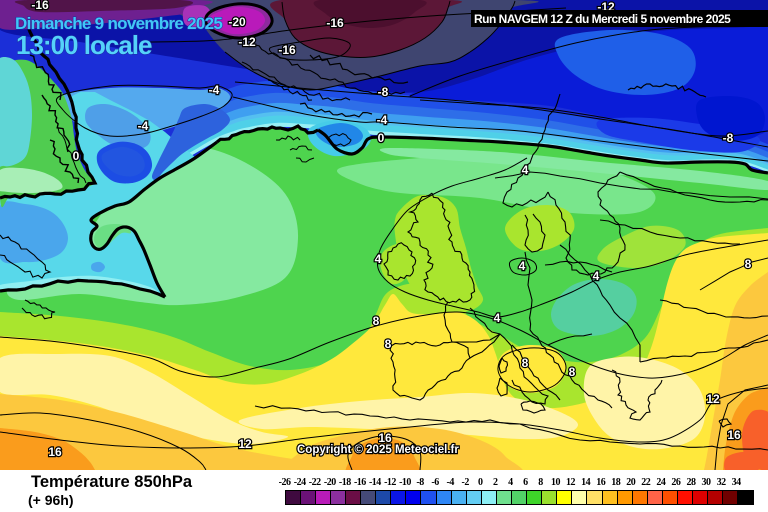  I want to click on svg-text: Dimanche 9 novembre 2025, so click(118, 23).